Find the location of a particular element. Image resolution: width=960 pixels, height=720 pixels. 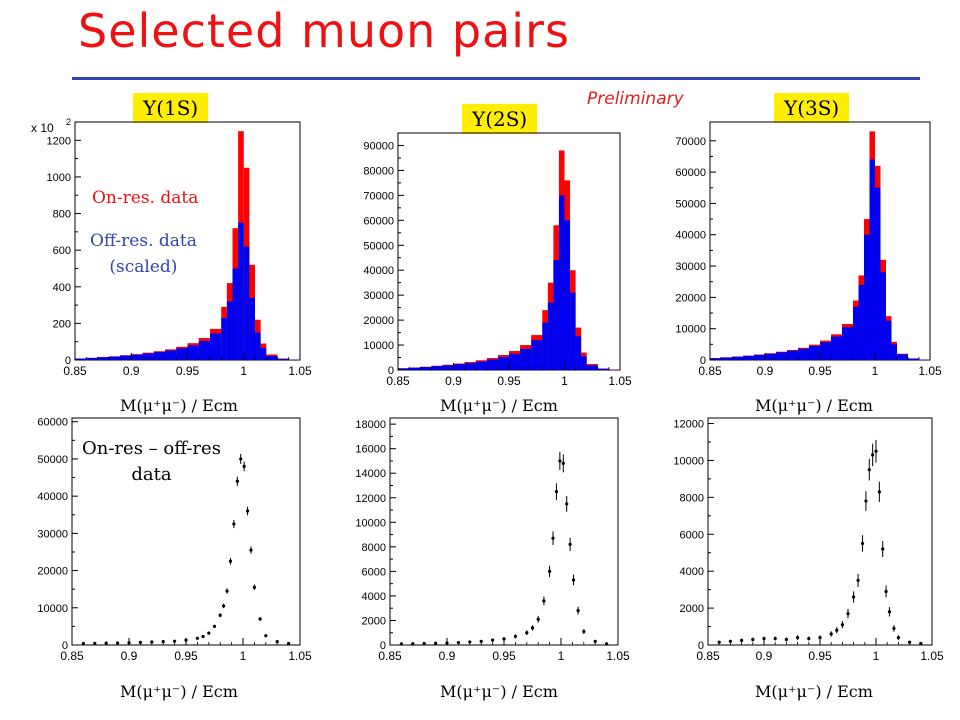

x-tick-label-1s-top: 0.9 is located at coordinates (131, 371).